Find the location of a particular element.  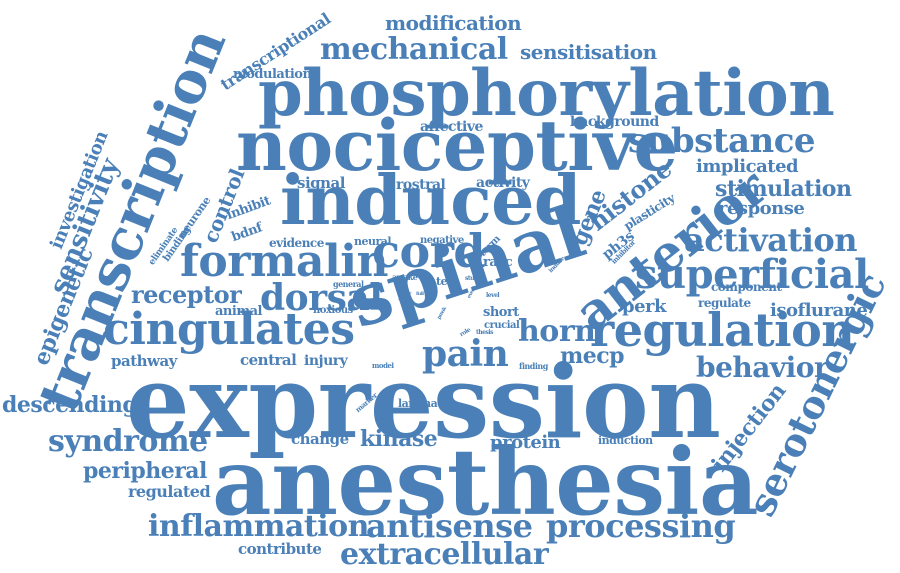

word-laminae: laminae is located at coordinates (421, 403).